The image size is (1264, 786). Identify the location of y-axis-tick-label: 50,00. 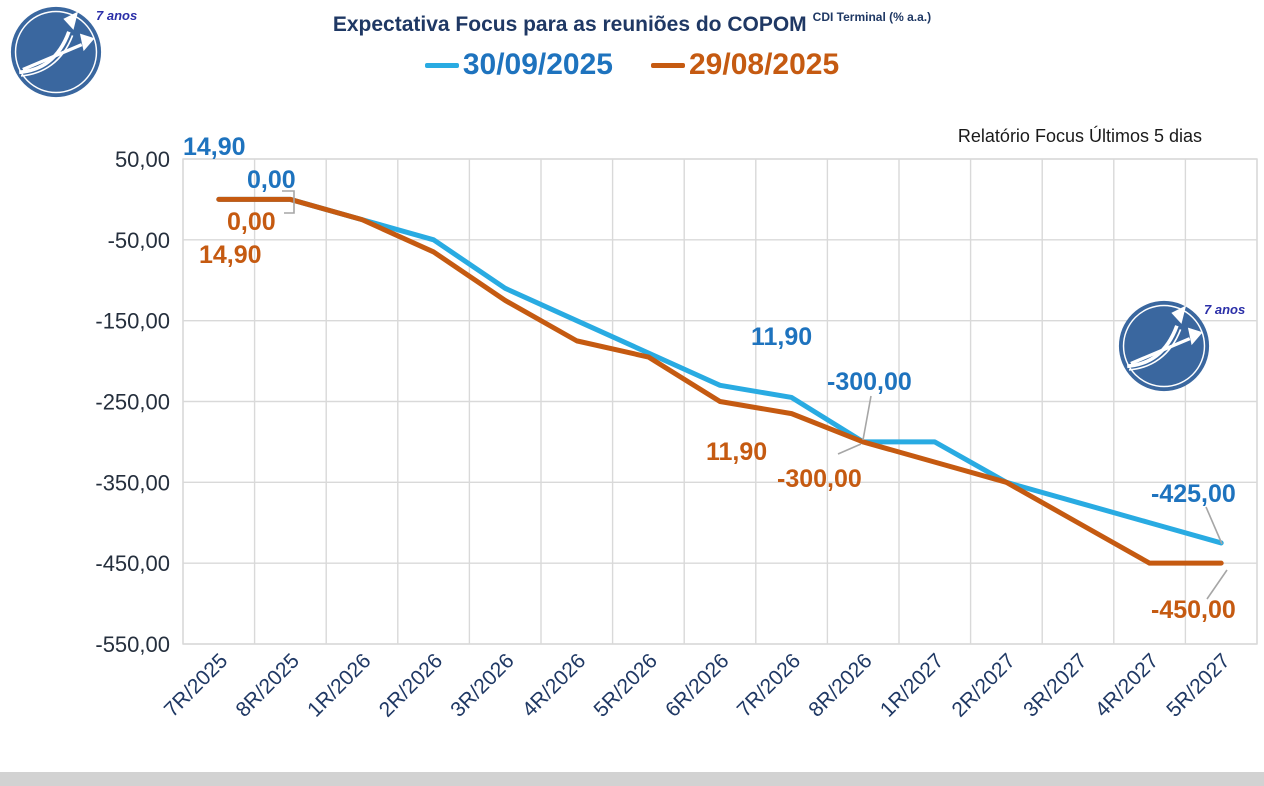
(142, 159).